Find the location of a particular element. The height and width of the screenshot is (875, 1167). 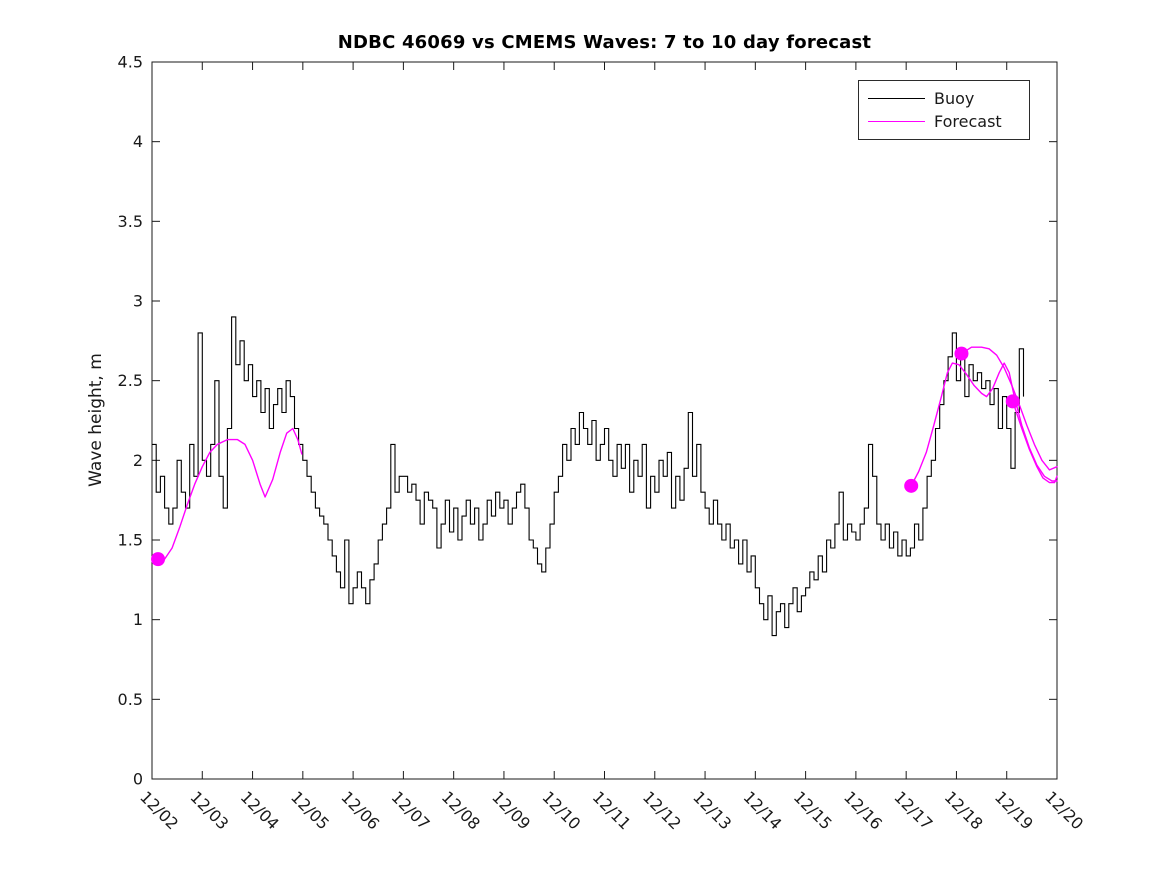

x-tick-label: 12/07 is located at coordinates (411, 810).